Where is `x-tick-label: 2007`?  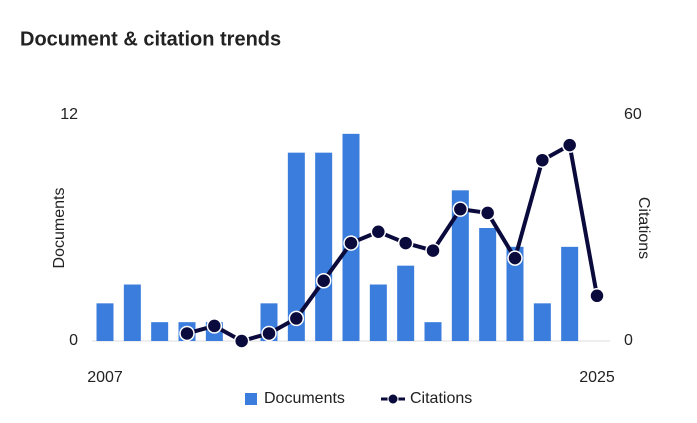
x-tick-label: 2007 is located at coordinates (105, 377).